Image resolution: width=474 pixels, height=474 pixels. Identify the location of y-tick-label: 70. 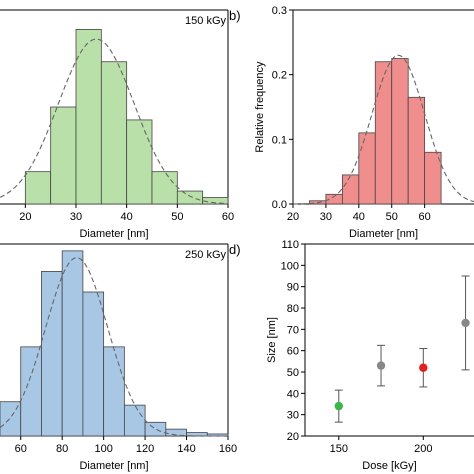
(293, 330).